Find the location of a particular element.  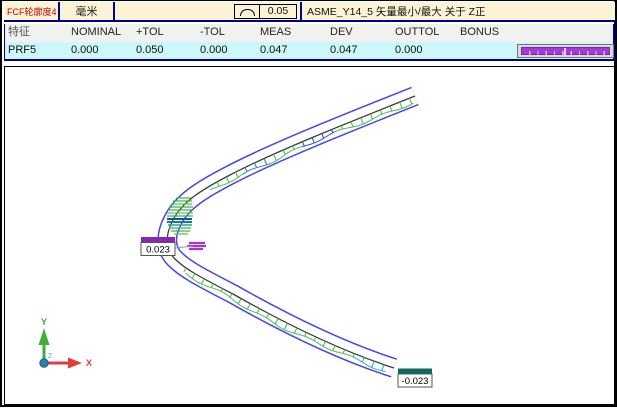

deviation-bar-graph is located at coordinates (565, 51).